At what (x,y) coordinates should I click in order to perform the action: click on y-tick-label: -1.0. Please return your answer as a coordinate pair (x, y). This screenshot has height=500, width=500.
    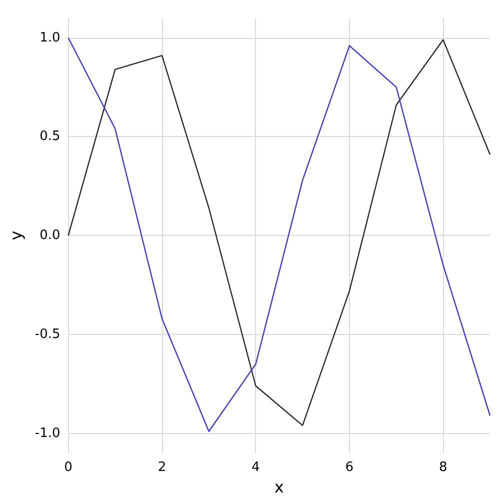
    Looking at the image, I should click on (47, 433).